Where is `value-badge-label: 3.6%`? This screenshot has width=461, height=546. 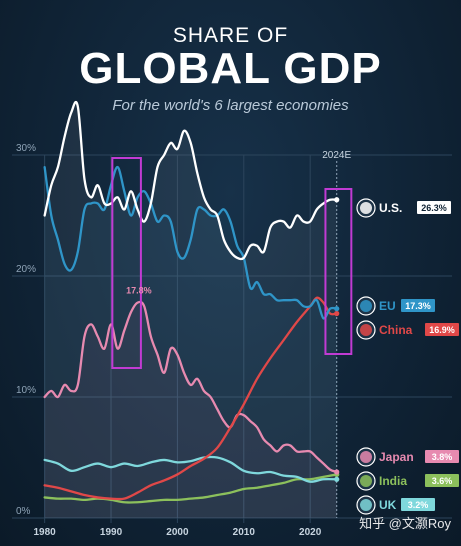
value-badge-label: 3.6% is located at coordinates (442, 481).